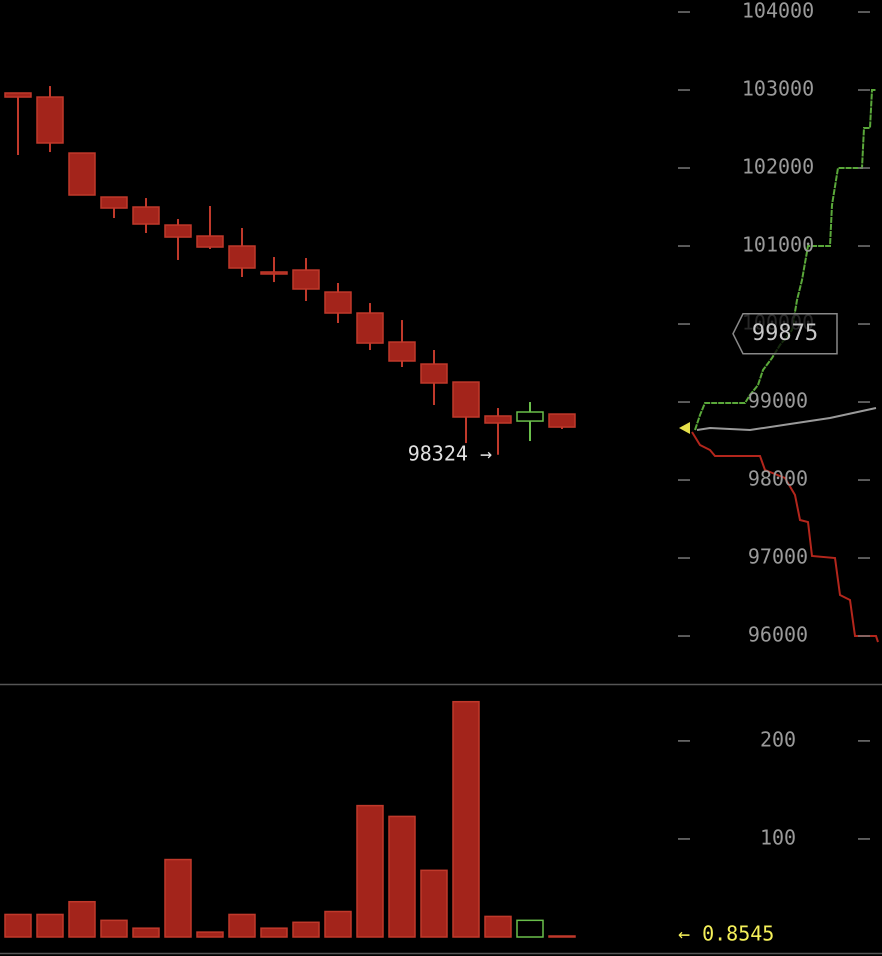 The image size is (882, 956). Describe the element at coordinates (778, 11) in the screenshot. I see `y-tick-label: 104000` at that location.